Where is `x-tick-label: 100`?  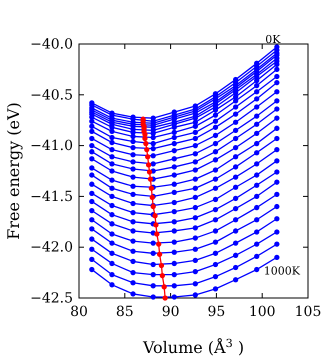
x-tick-label: 100 is located at coordinates (262, 312).